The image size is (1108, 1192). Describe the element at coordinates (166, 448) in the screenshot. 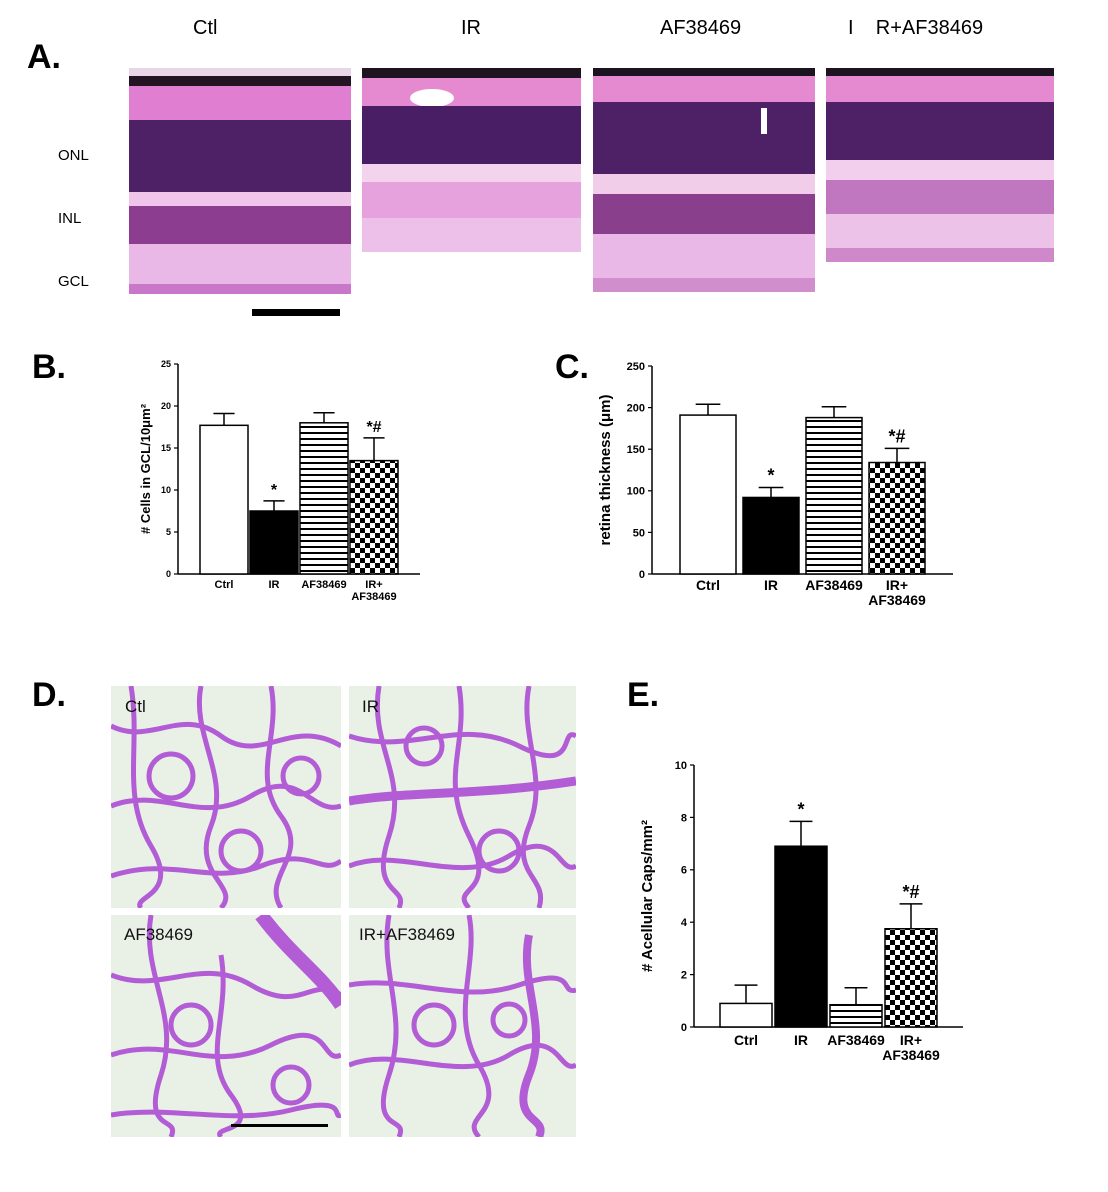

I see `y-tick-label: 15` at that location.